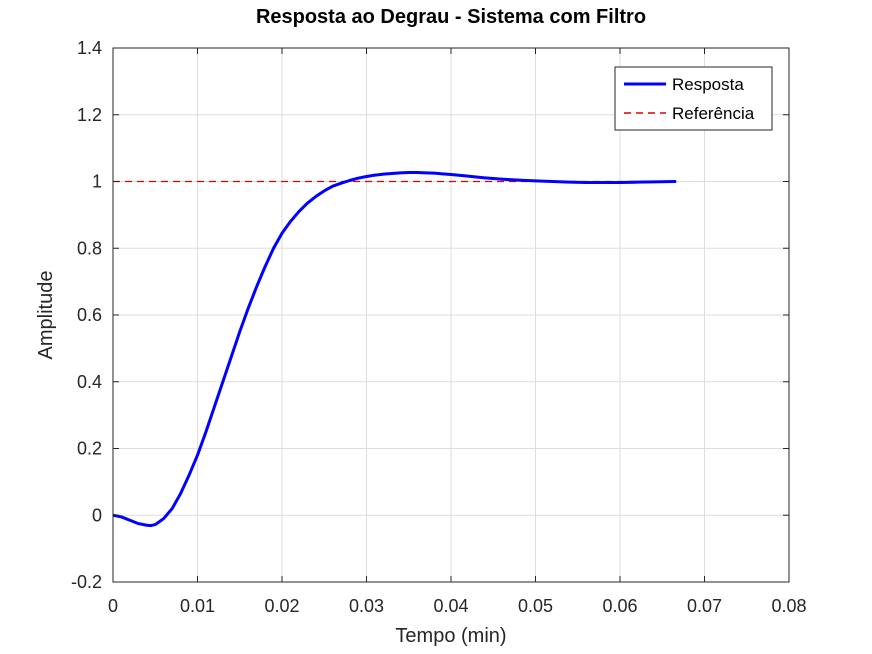 This screenshot has width=872, height=654. Describe the element at coordinates (46, 315) in the screenshot. I see `y-axis-label: Amplitude` at that location.